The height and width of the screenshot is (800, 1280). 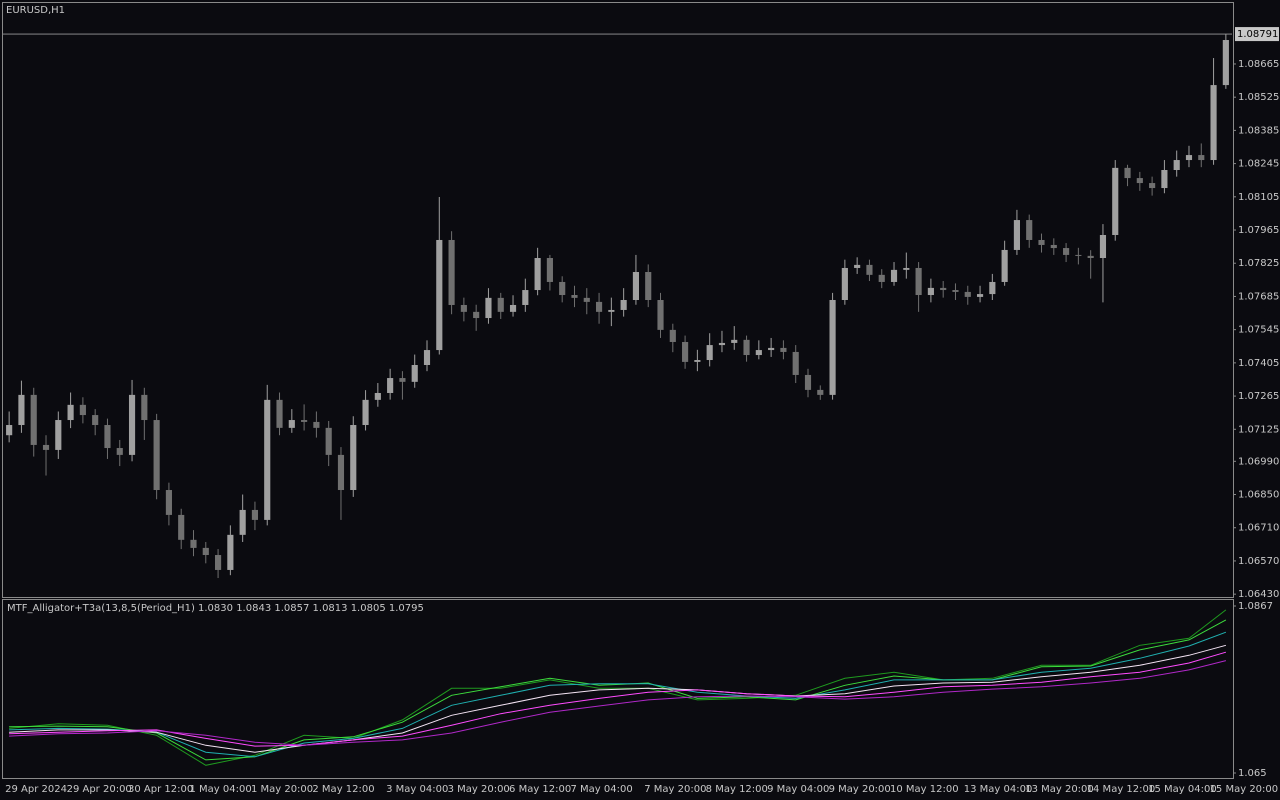 I want to click on y-tick-label: 1.06990, so click(x=1258, y=461).